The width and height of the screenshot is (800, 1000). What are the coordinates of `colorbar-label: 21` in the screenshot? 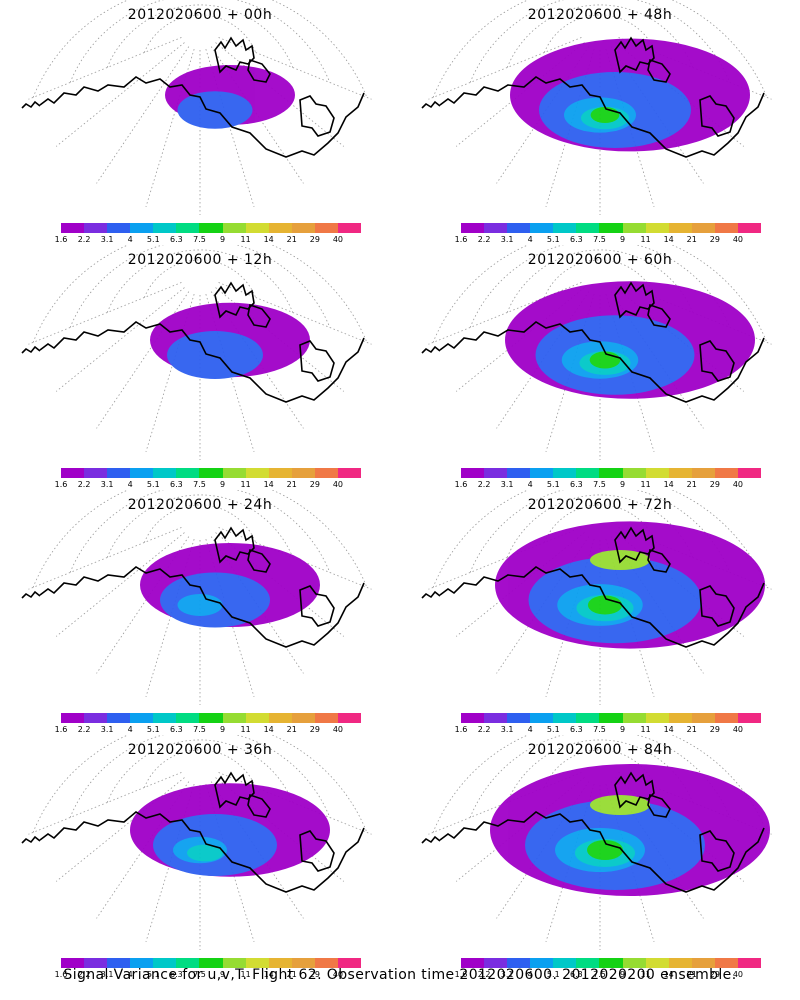 It's located at (291, 974).